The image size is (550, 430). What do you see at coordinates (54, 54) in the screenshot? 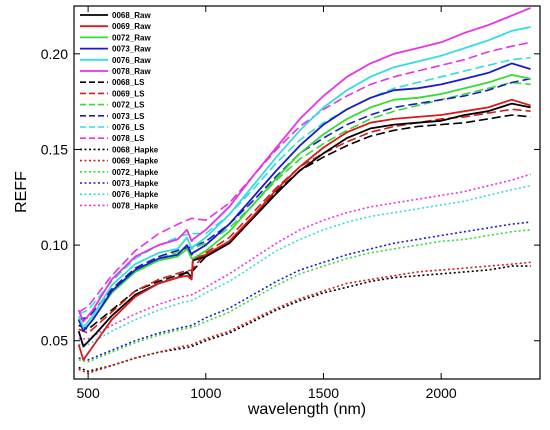
I see `y-tick-label: 0.20` at bounding box center [54, 54].